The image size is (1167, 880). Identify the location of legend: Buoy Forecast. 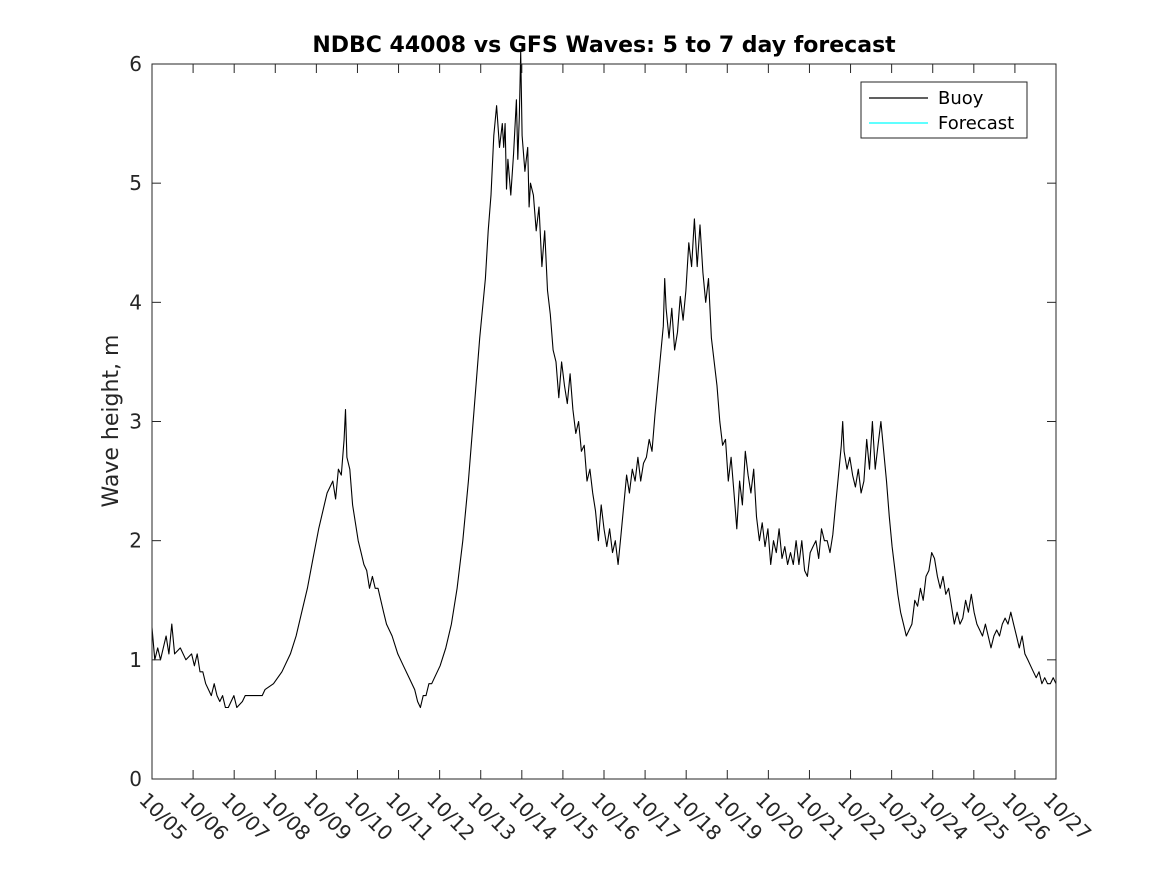
(944, 110).